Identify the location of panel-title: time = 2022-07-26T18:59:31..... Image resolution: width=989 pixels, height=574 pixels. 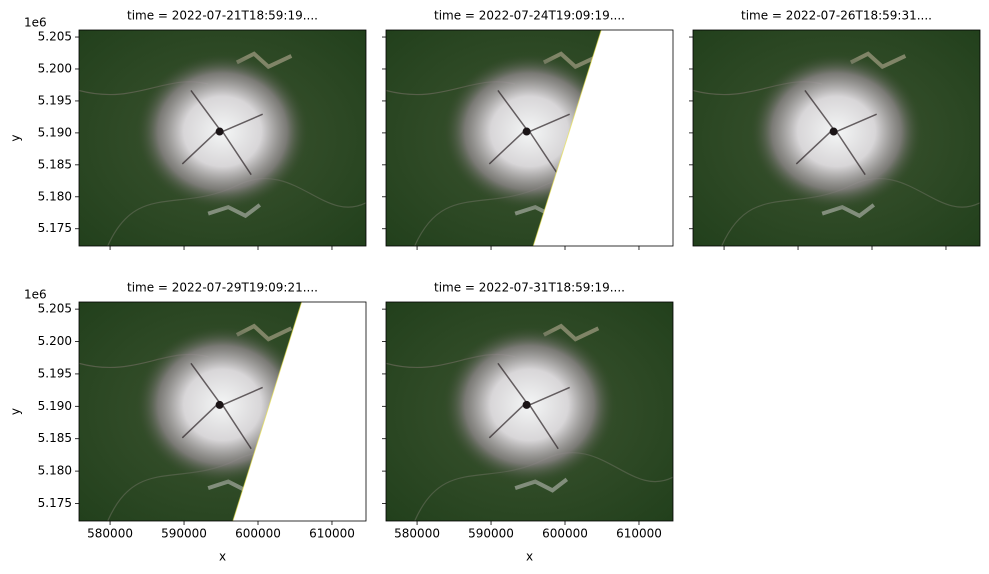
(836, 16).